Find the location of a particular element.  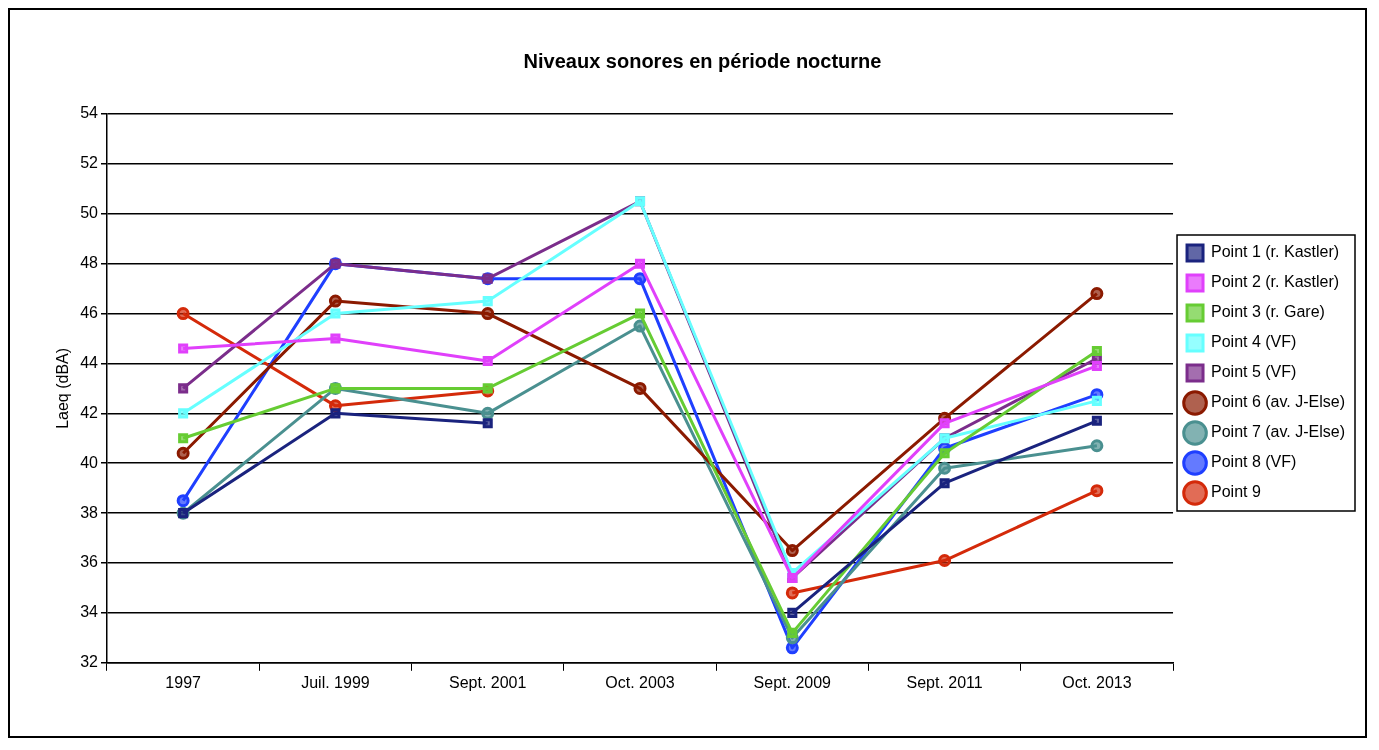

y-tick-label: 42 is located at coordinates (89, 412).